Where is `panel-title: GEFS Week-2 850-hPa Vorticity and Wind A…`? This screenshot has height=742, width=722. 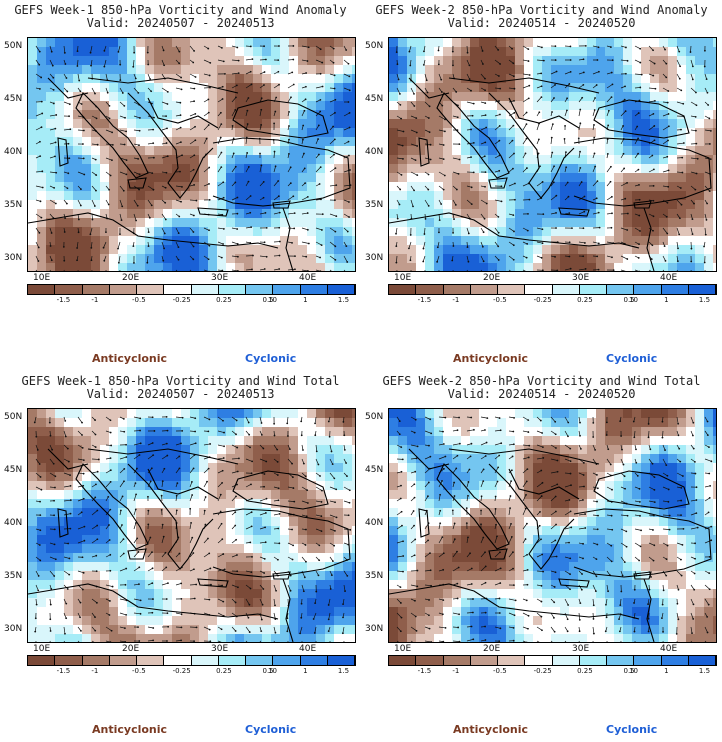
panel-title: GEFS Week-2 850-hPa Vorticity and Wind A… is located at coordinates (541, 10).